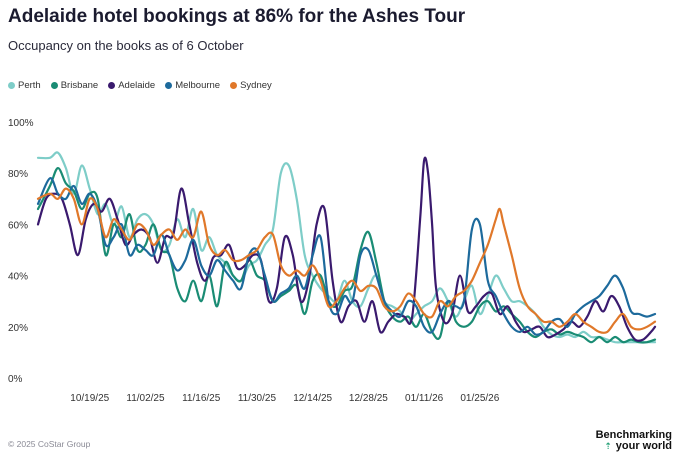 The image size is (680, 459). I want to click on legend-item-perth: Perth, so click(24, 85).